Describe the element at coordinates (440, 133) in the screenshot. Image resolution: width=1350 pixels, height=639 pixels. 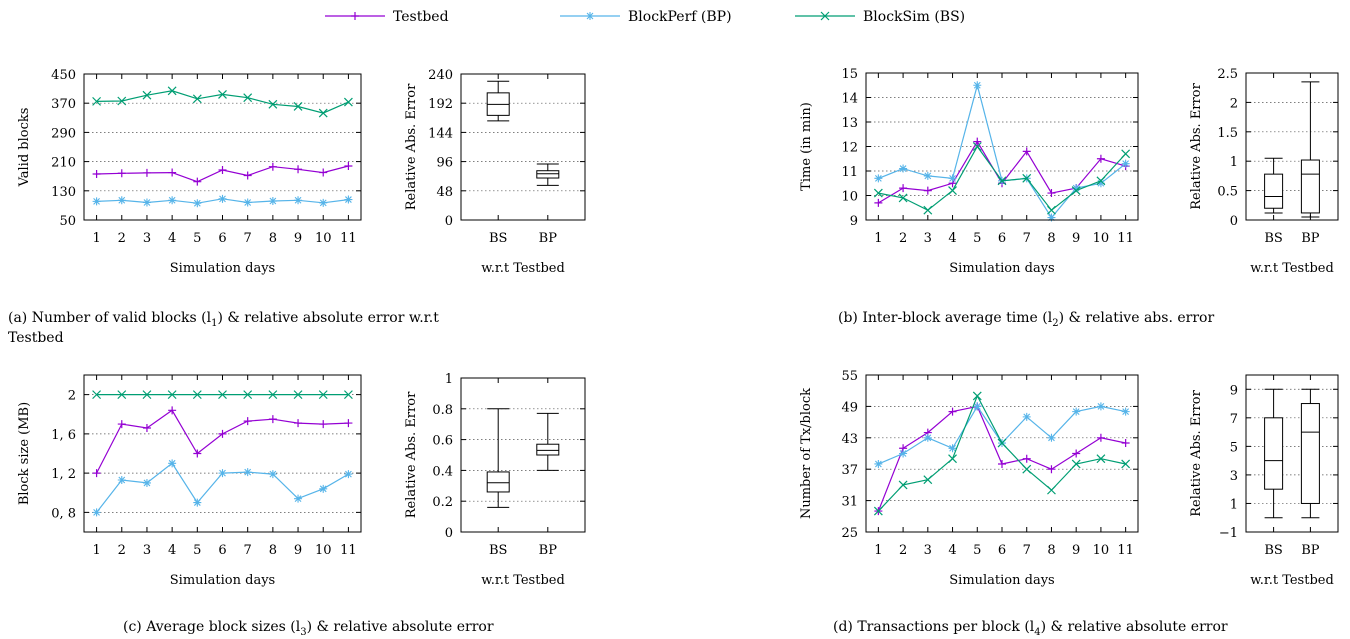
I see `y-tick-label: 144` at that location.